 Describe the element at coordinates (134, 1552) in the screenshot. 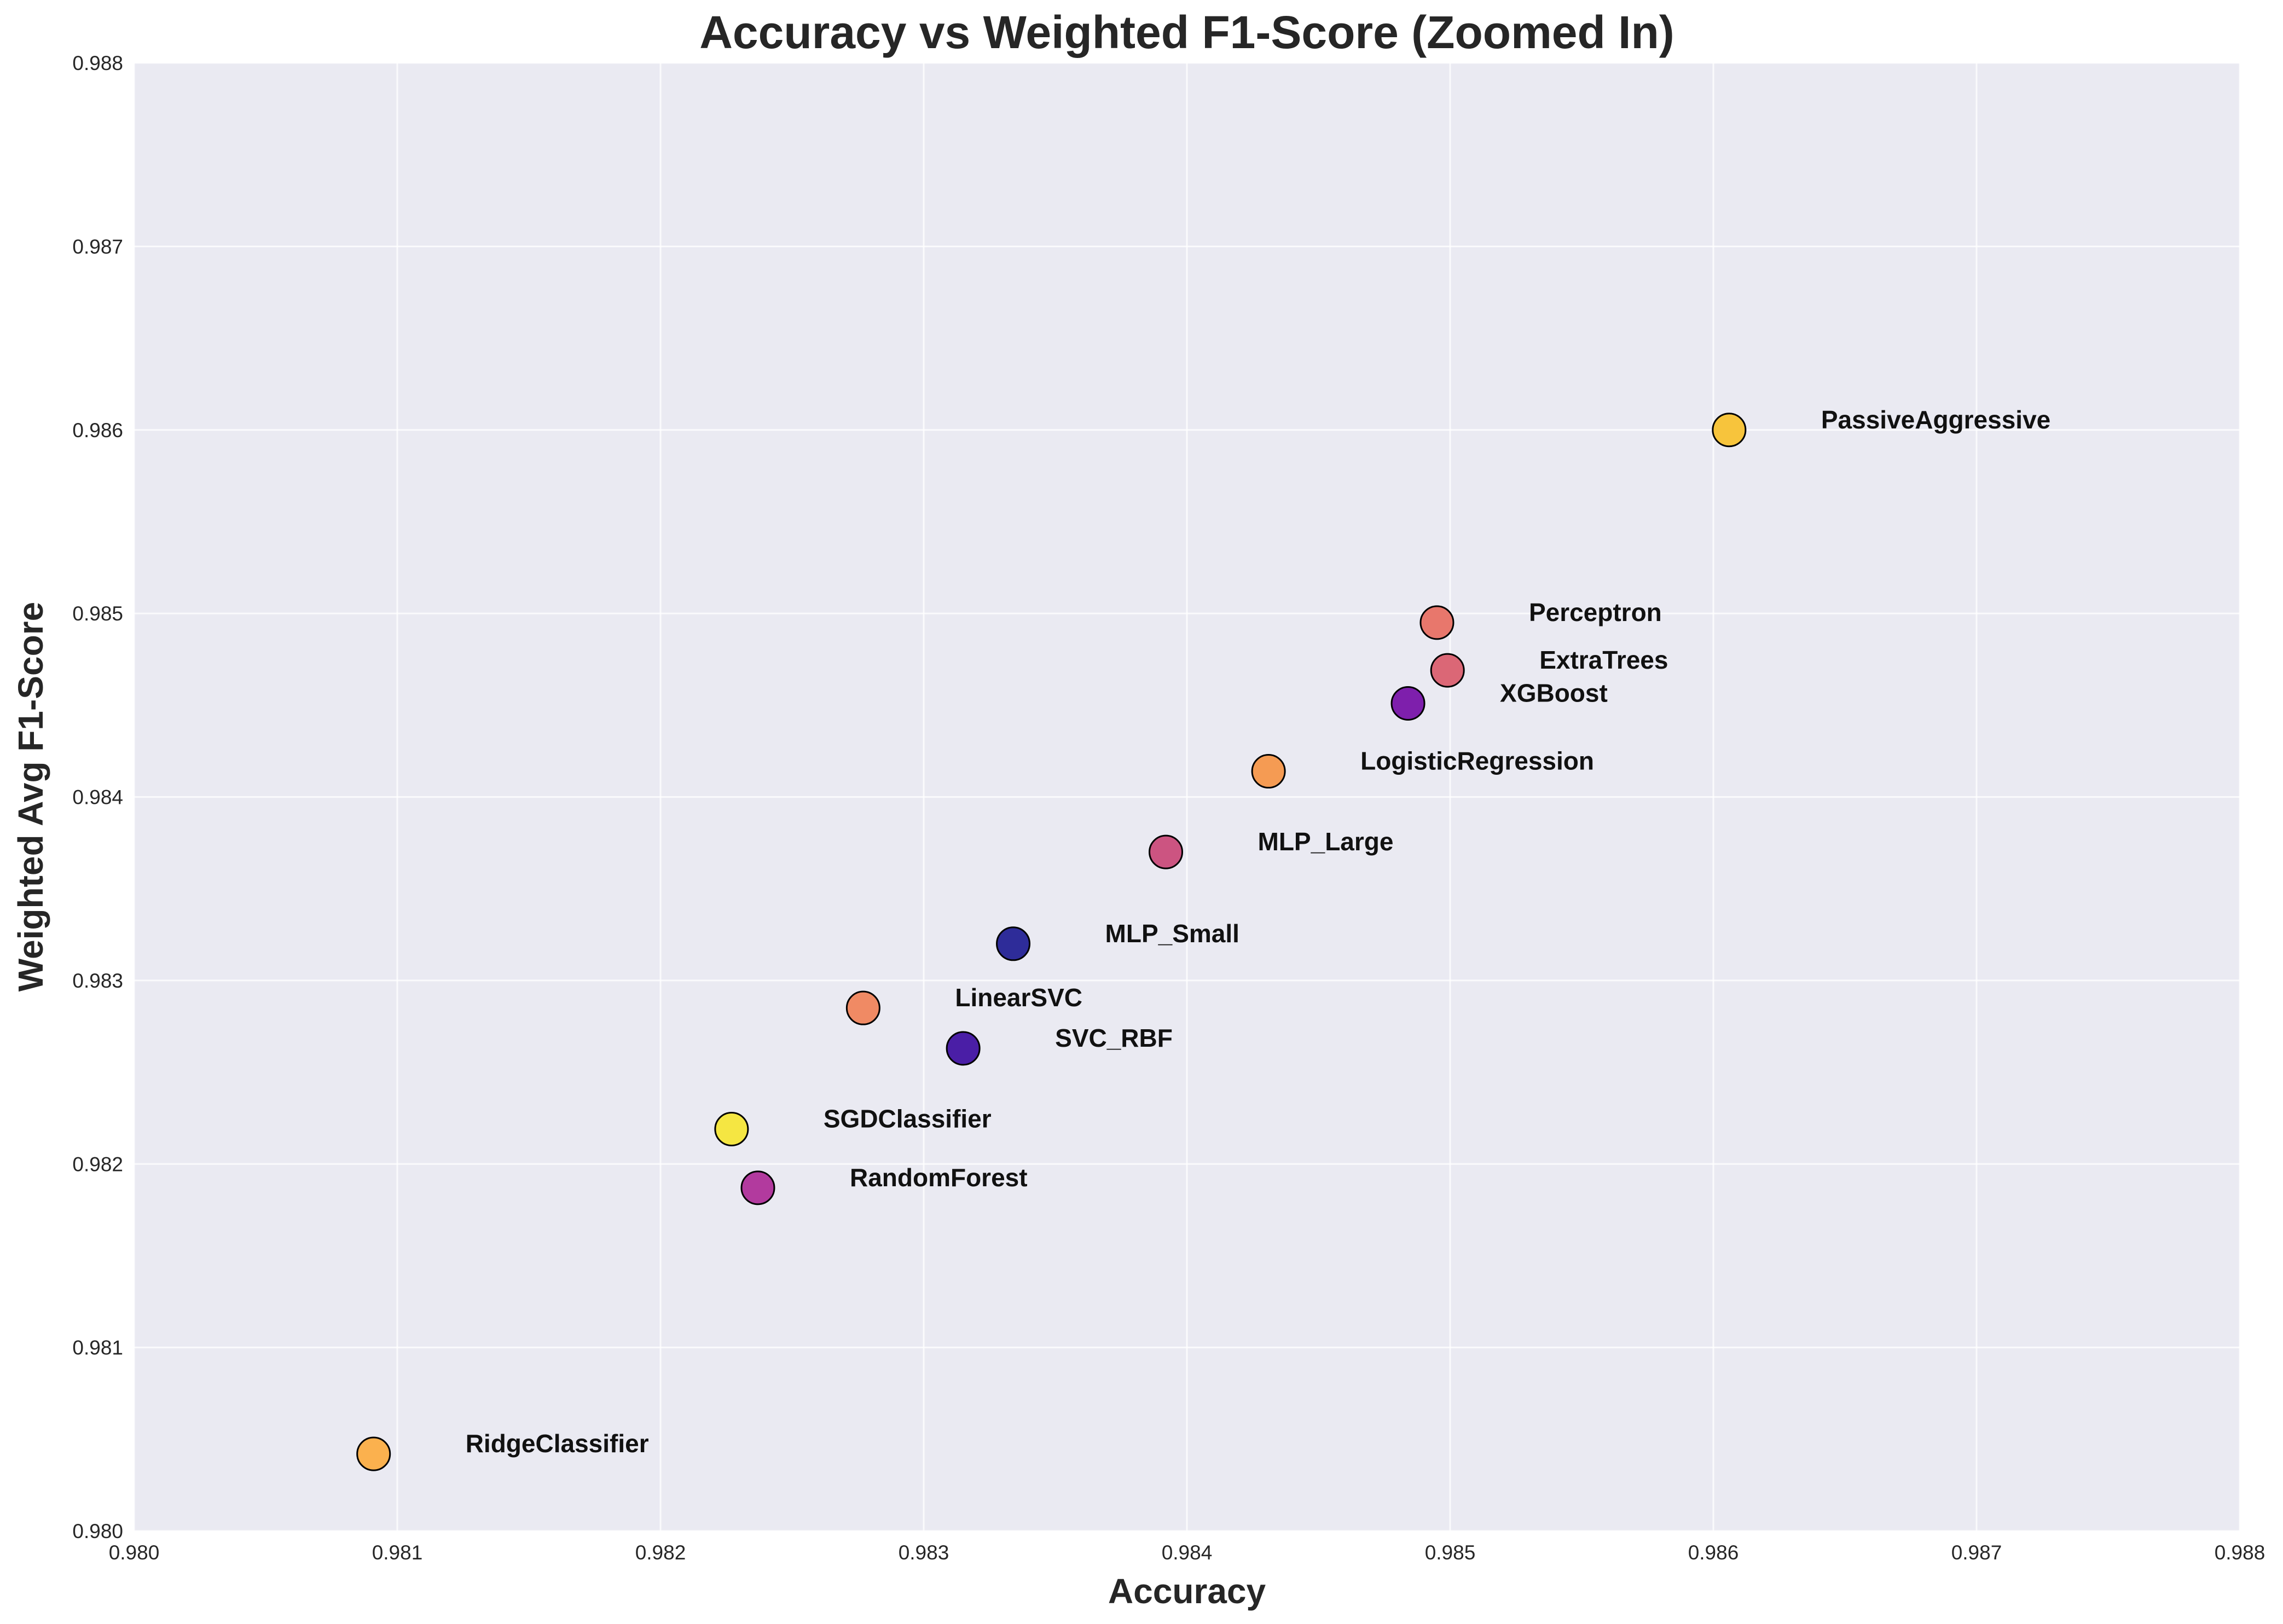

I see `x-tick-label: 0.980` at that location.